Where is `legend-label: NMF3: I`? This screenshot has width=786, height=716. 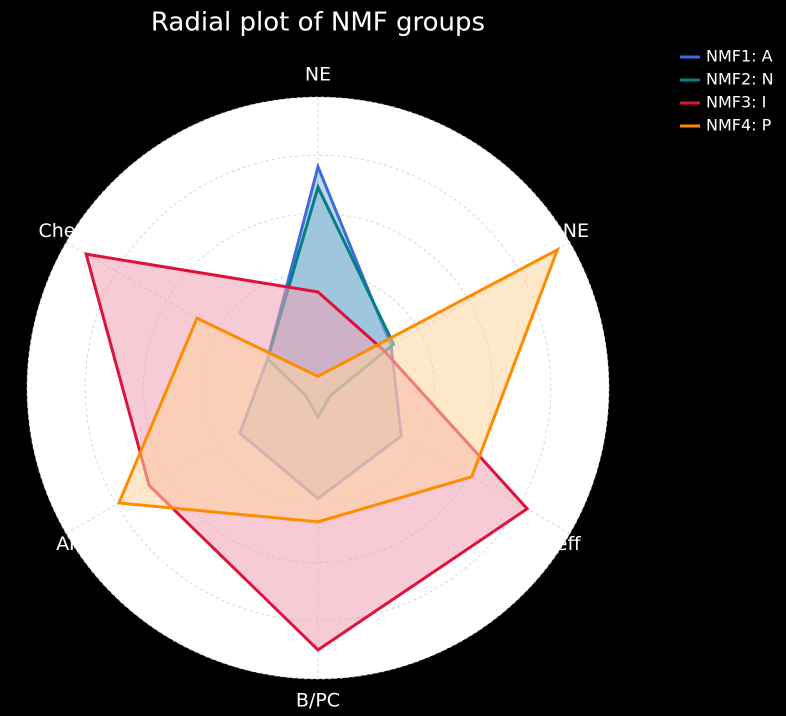 legend-label: NMF3: I is located at coordinates (736, 102).